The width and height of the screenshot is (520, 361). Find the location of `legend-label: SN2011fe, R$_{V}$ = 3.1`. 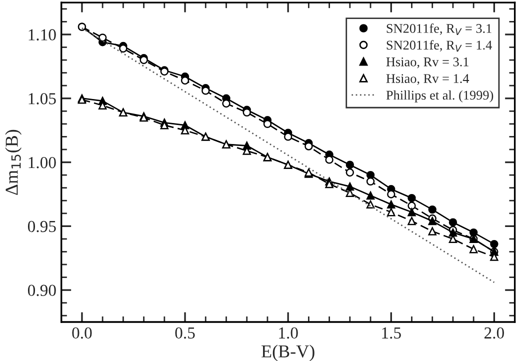

legend-label: SN2011fe, R$_{V}$ = 3.1 is located at coordinates (439, 29).